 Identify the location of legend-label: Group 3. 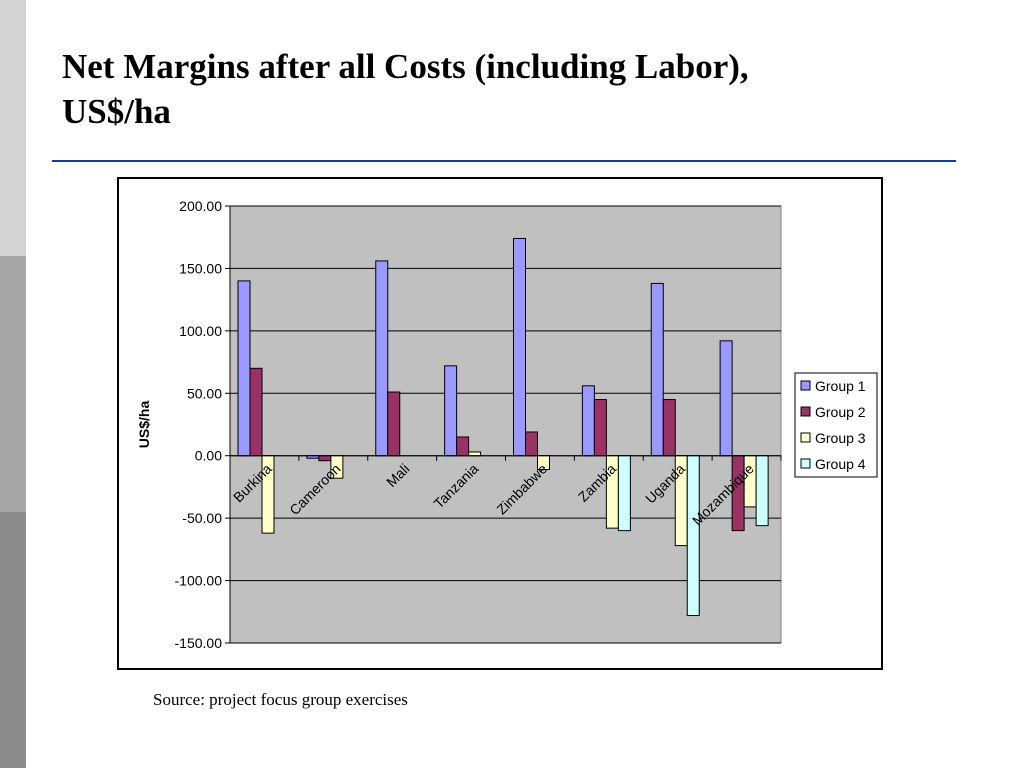
(840, 438).